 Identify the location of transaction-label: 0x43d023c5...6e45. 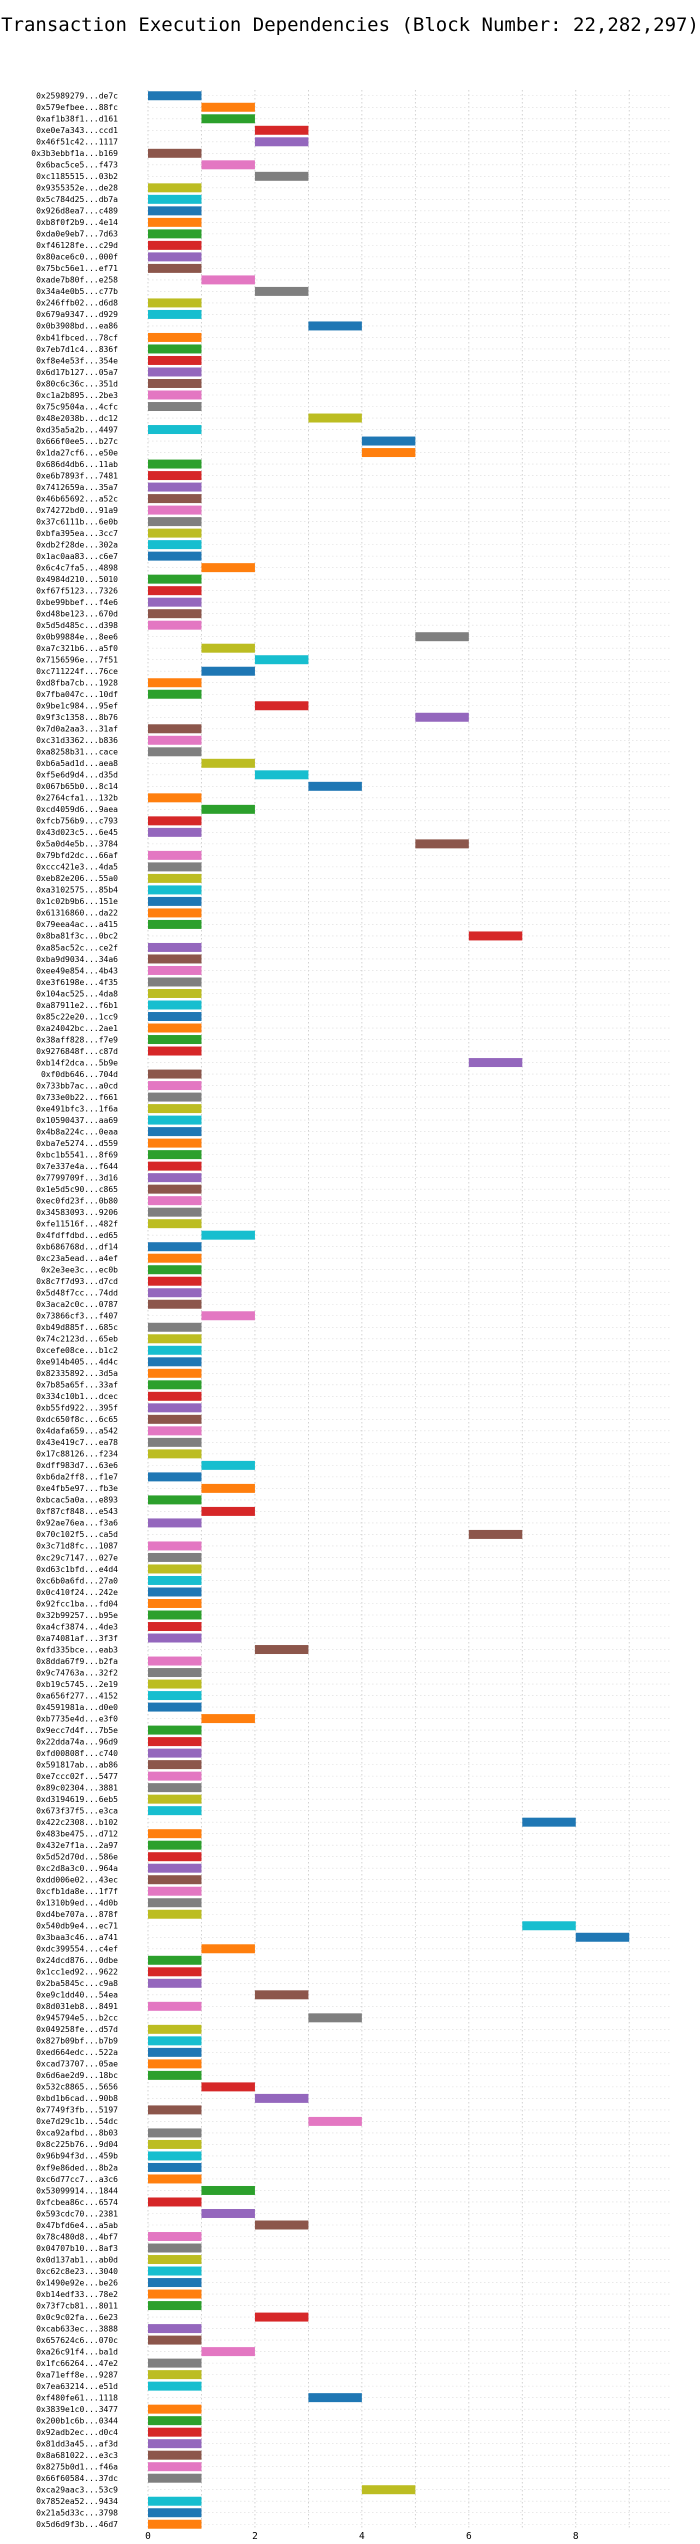
(77, 832).